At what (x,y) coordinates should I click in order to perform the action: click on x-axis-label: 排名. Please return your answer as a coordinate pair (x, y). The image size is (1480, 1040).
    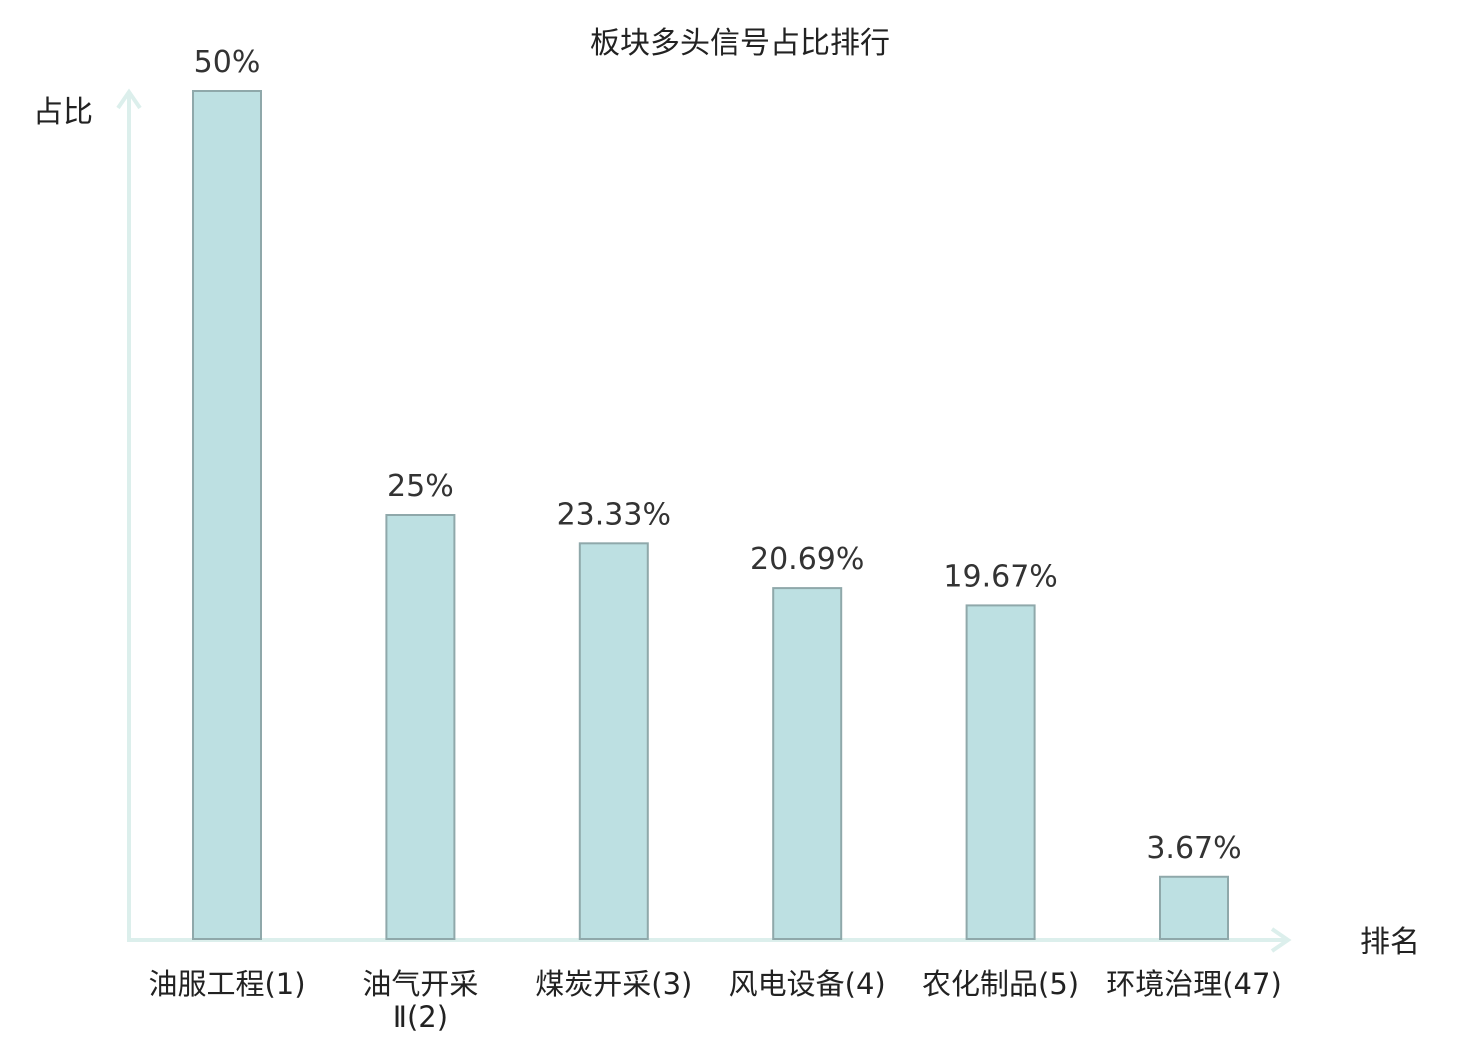
    Looking at the image, I should click on (1390, 942).